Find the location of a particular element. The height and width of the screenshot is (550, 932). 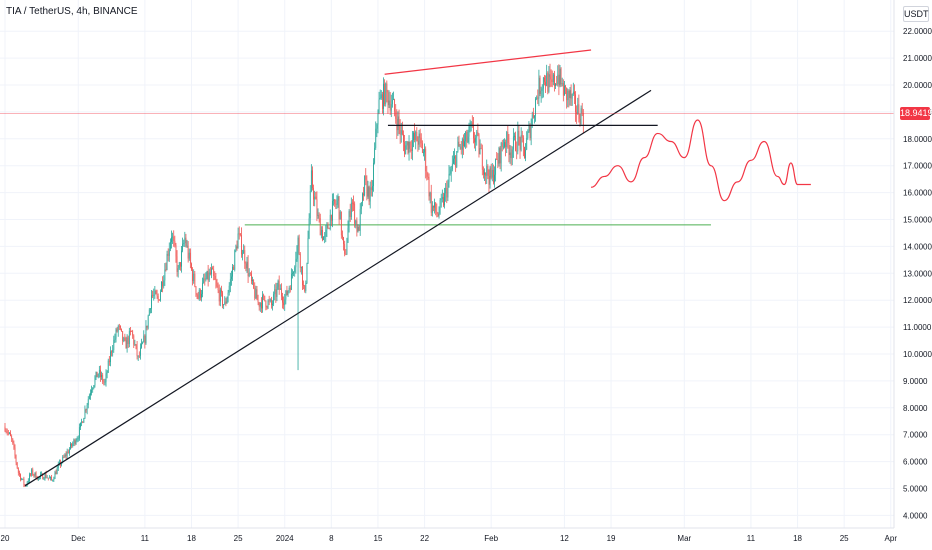

time-axis: 20Dec111825202481522Feb1219Mar111825Apr8 is located at coordinates (466, 535).